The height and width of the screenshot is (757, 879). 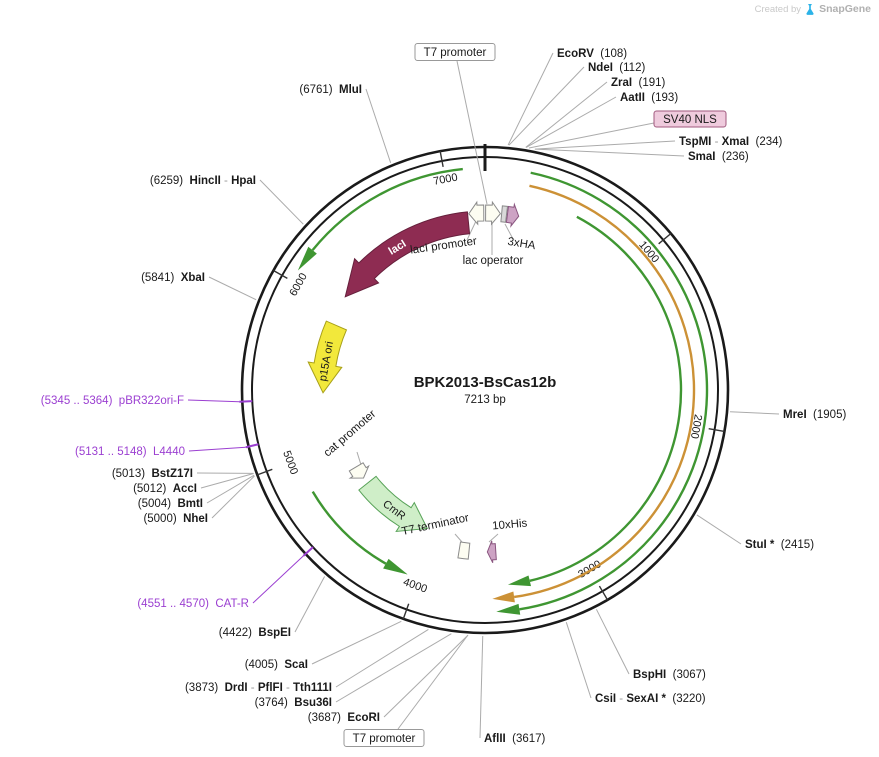 I want to click on restriction-site-label: StuI * (2415), so click(x=779, y=545).